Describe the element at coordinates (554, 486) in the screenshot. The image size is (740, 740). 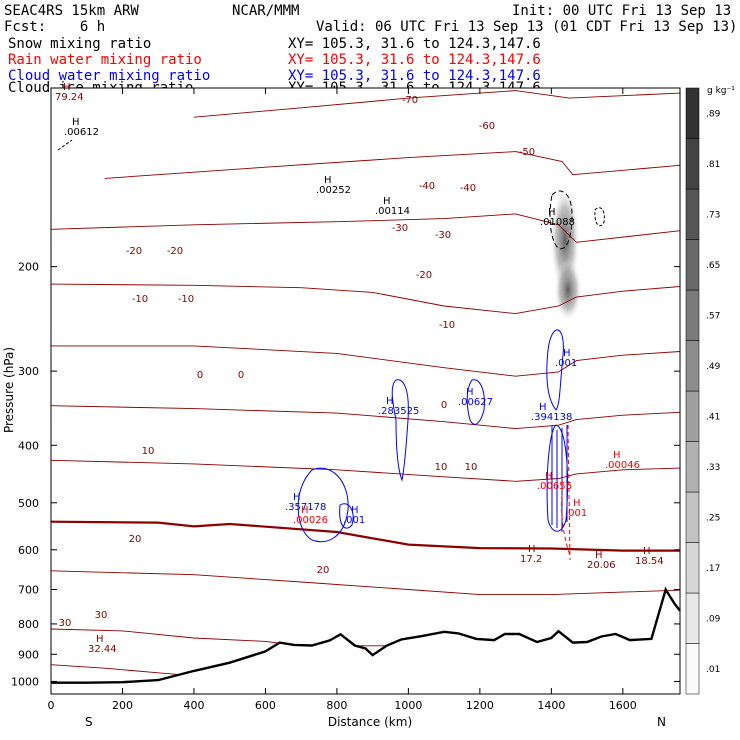
I see `maximum-label: .00656` at that location.